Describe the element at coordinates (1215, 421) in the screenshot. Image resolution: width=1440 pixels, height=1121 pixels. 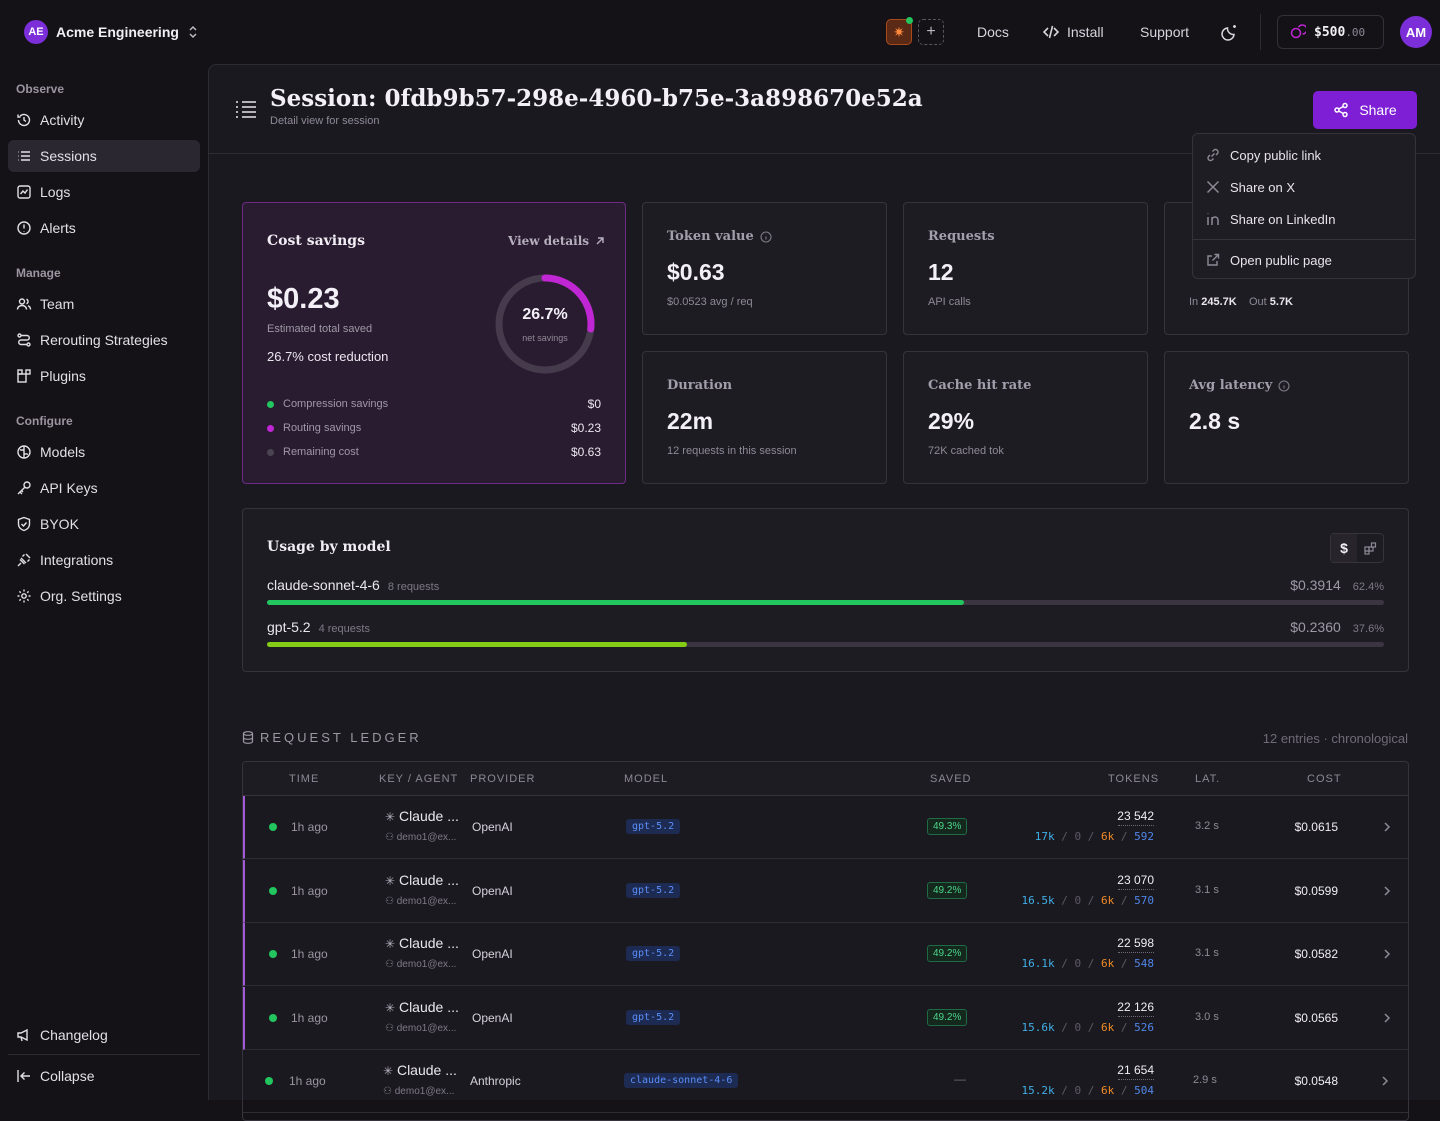
I see `card-value: 2.8 s` at that location.